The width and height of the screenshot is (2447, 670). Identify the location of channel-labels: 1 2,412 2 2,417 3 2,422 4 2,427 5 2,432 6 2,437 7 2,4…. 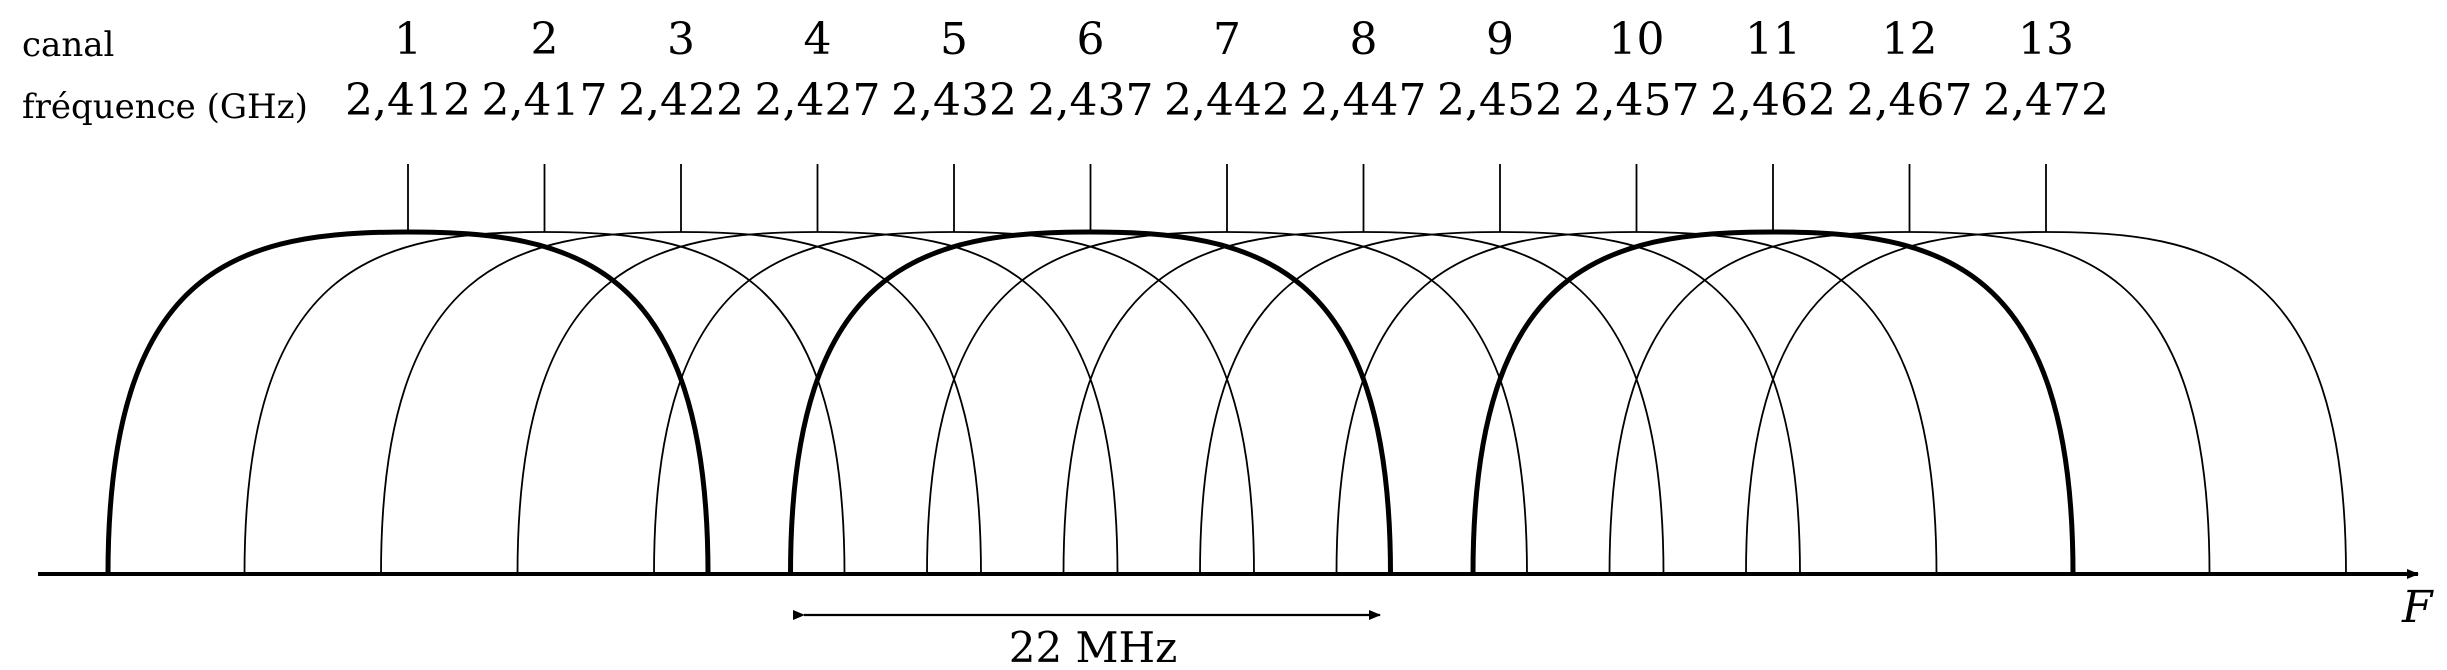
(1227, 70).